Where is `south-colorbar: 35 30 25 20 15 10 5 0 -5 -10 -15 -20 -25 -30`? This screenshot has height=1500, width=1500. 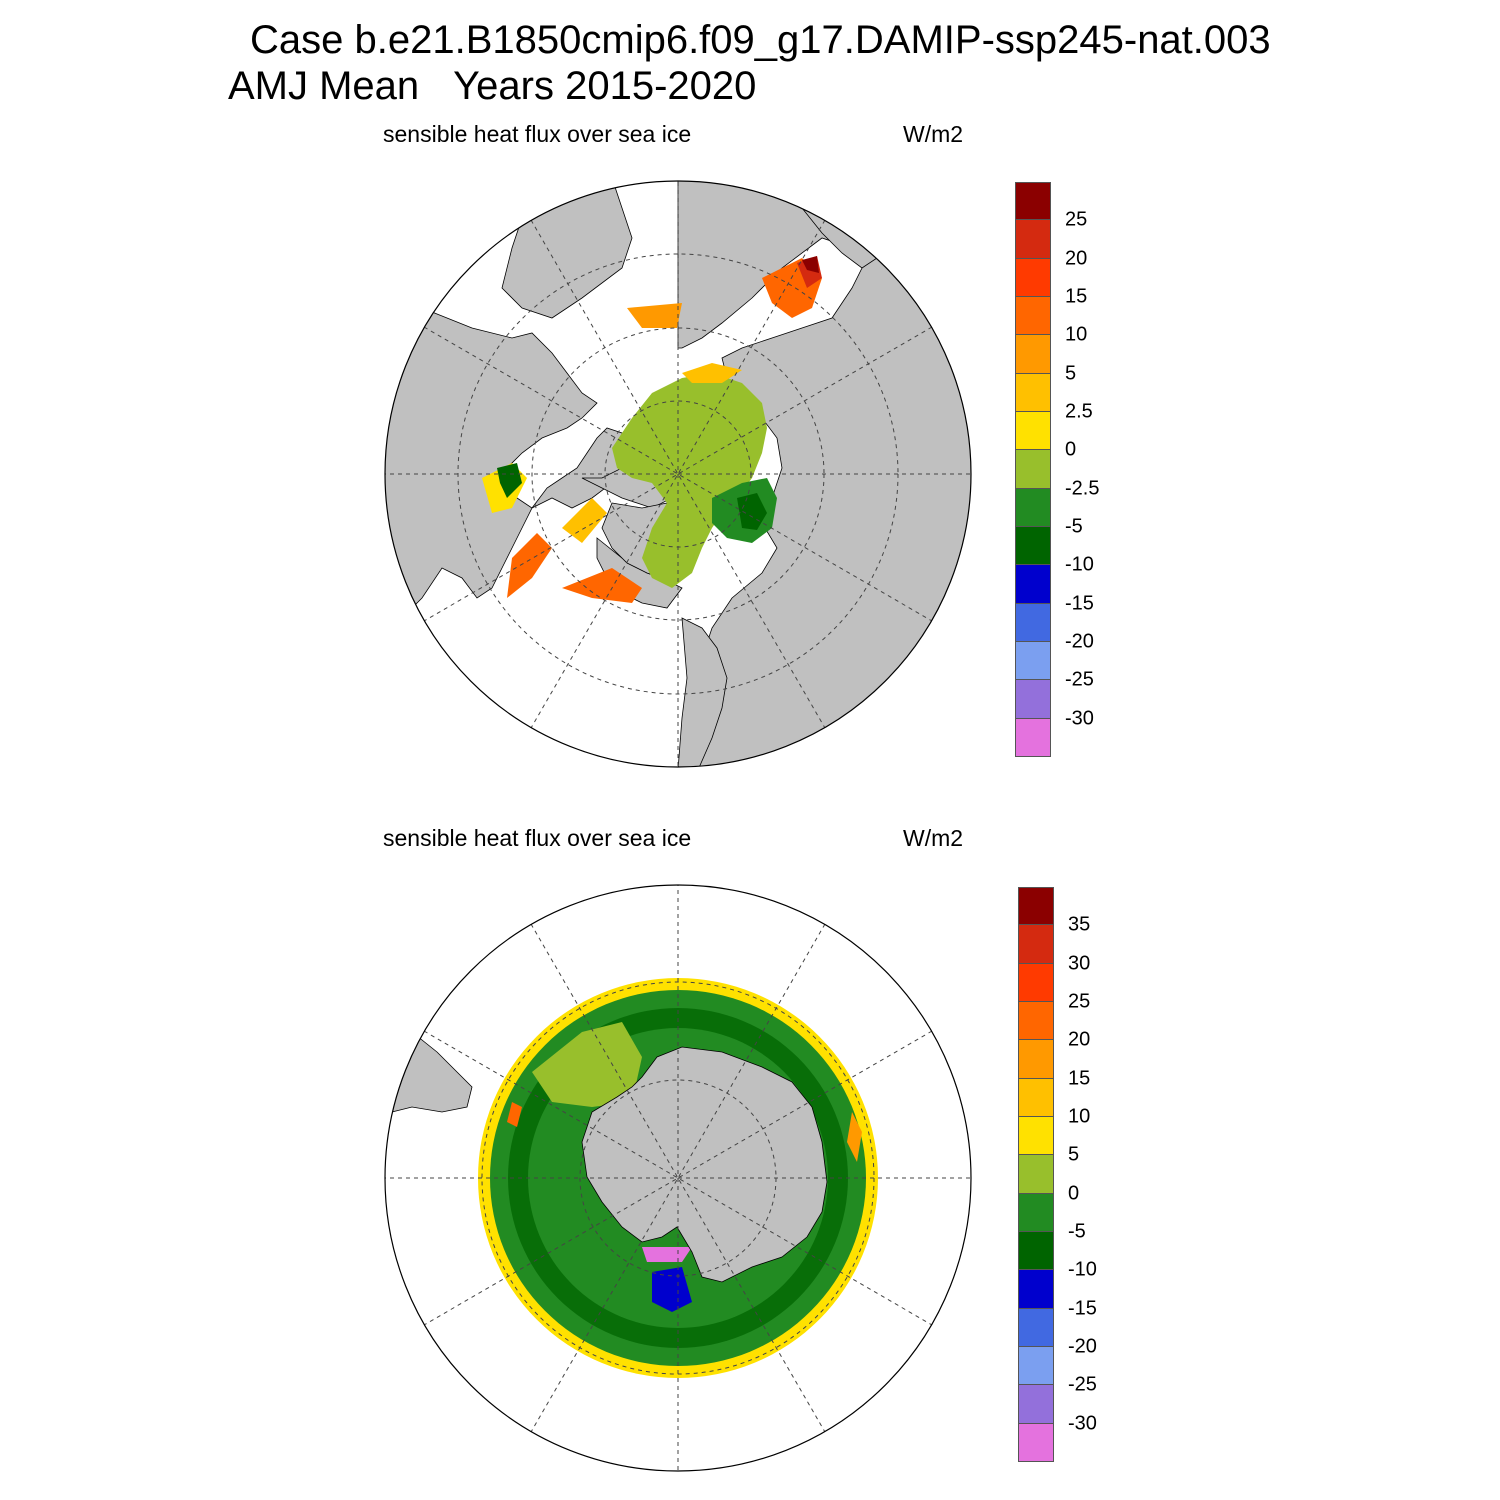
south-colorbar: 35 30 25 20 15 10 5 0 -5 -10 -15 -20 -25 -30 is located at coordinates (1057, 1174).